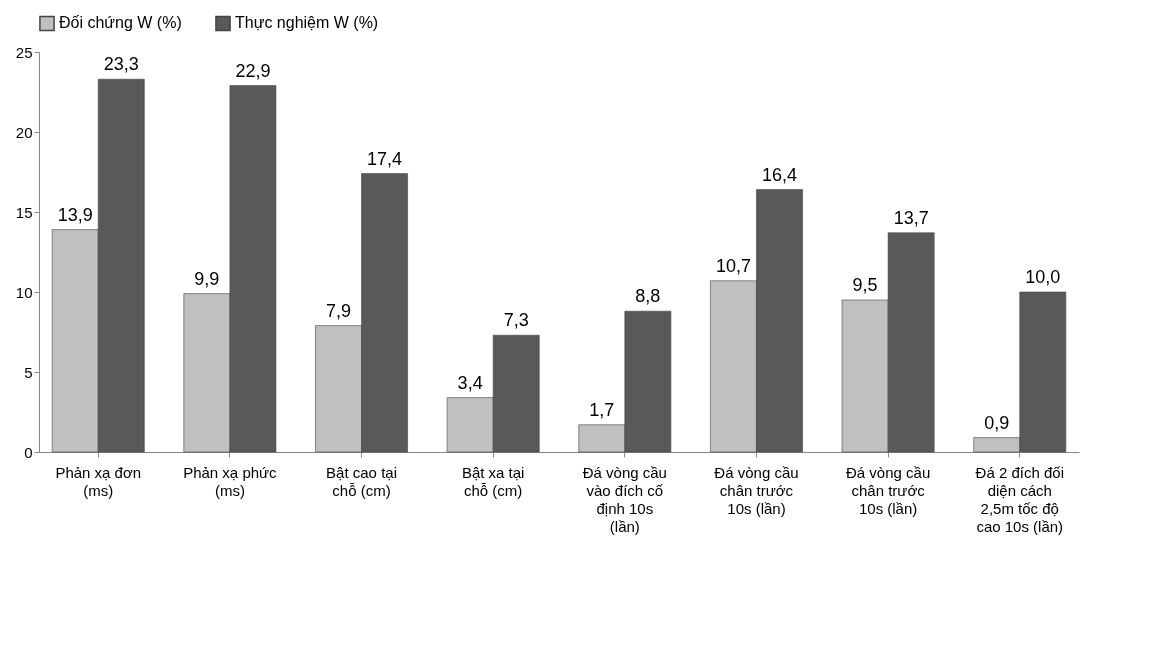 The width and height of the screenshot is (1160, 668). I want to click on data-label: 7,9, so click(338, 310).